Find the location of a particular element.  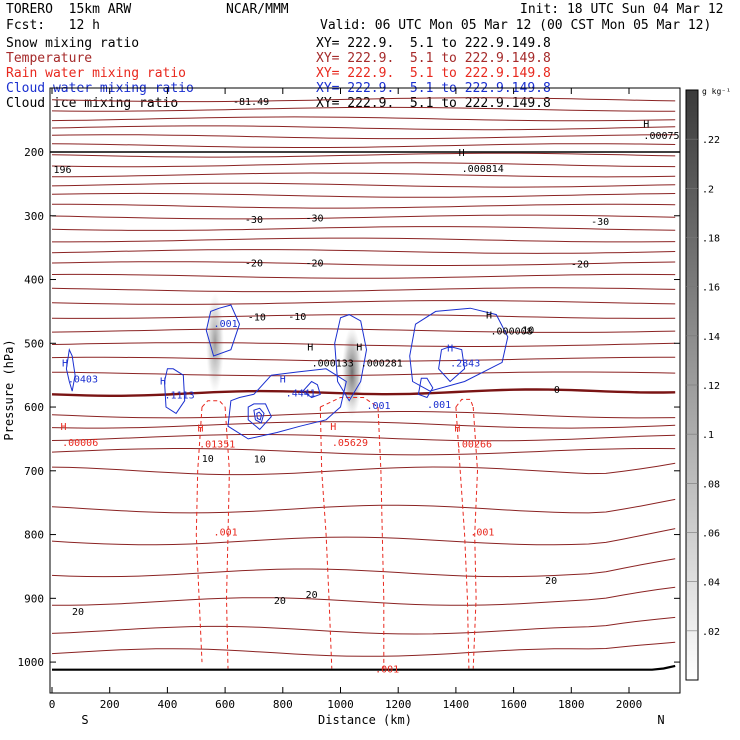

y-tick-label: 1000 is located at coordinates (31, 662).